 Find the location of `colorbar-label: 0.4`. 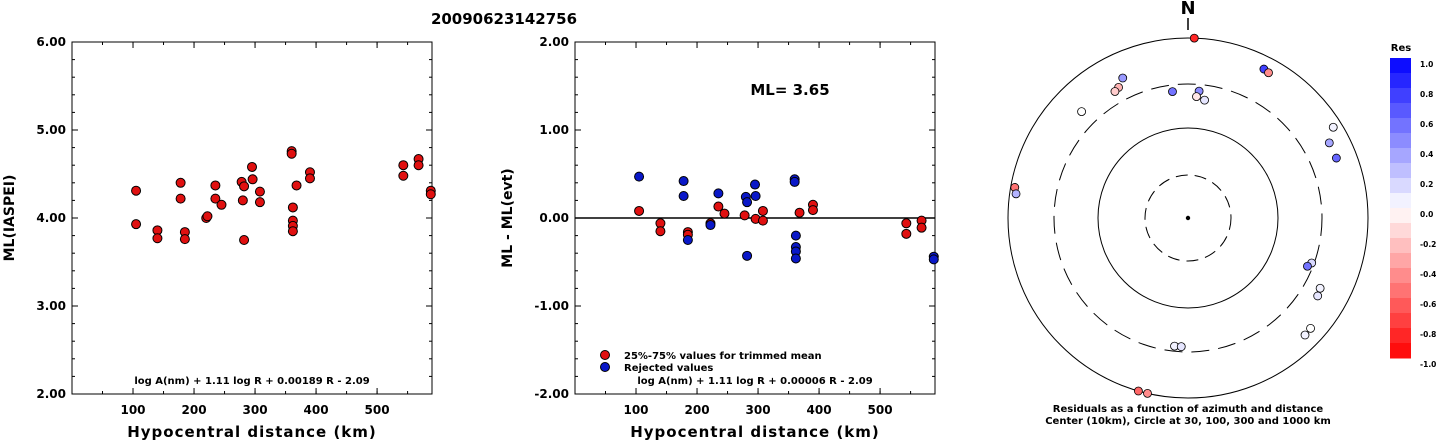

colorbar-label: 0.4 is located at coordinates (1426, 154).